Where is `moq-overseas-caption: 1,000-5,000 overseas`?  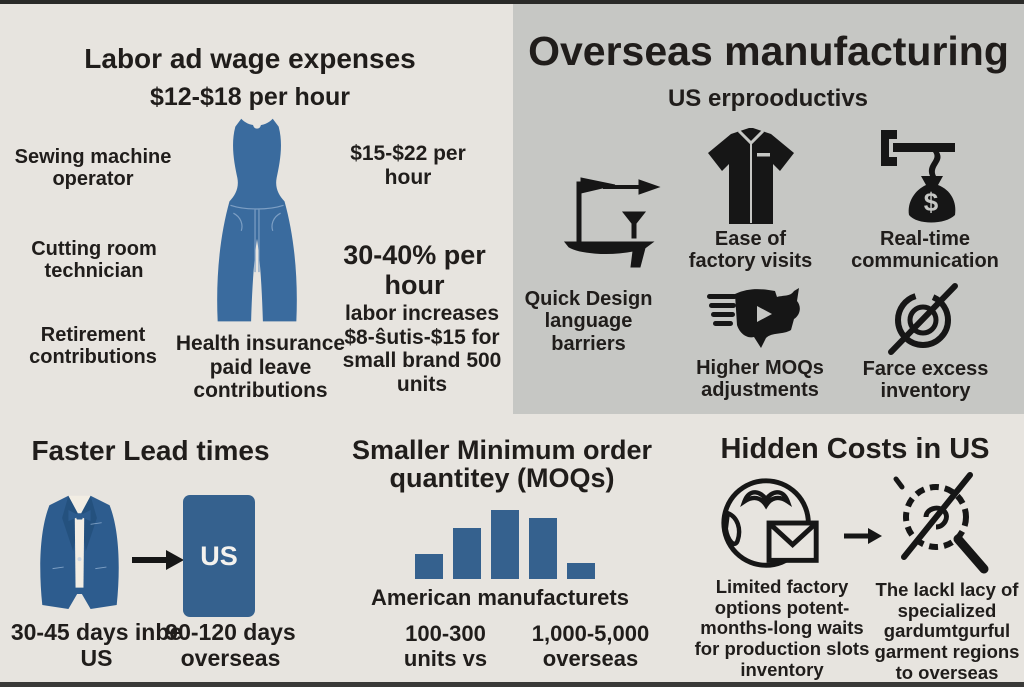
moq-overseas-caption: 1,000-5,000 overseas is located at coordinates (590, 646).